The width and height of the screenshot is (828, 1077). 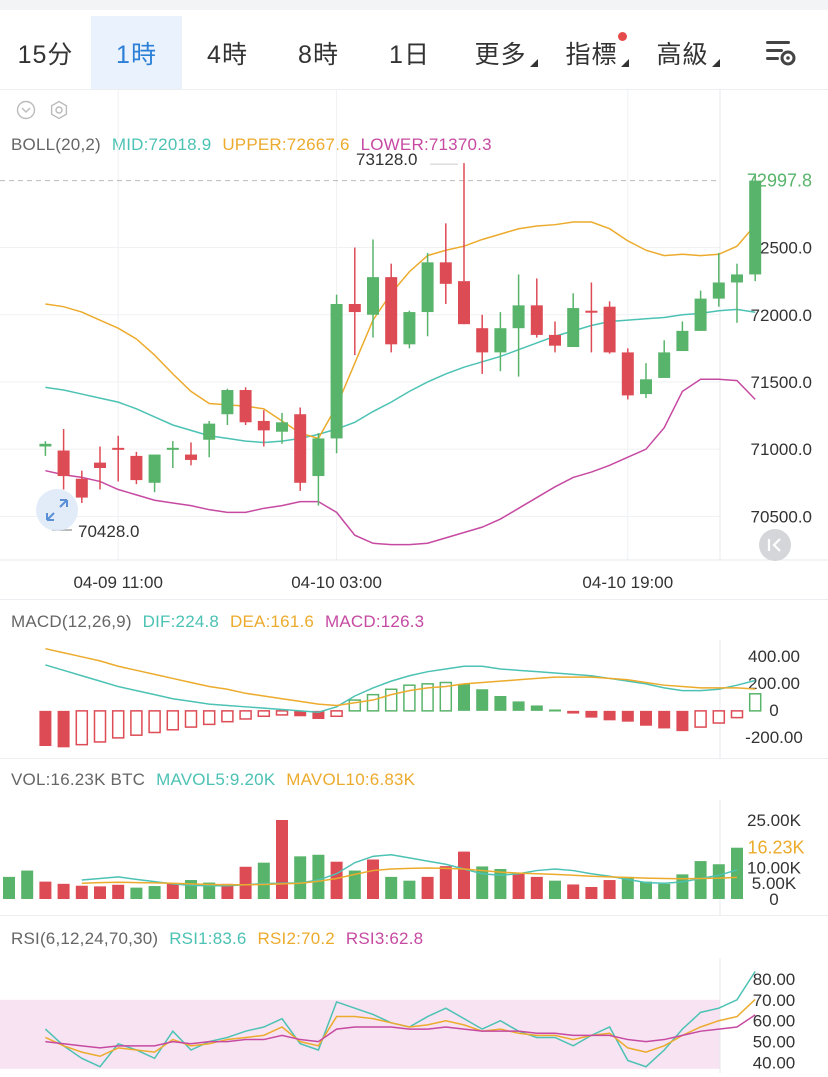 I want to click on rsi2-line, so click(x=400, y=1028).